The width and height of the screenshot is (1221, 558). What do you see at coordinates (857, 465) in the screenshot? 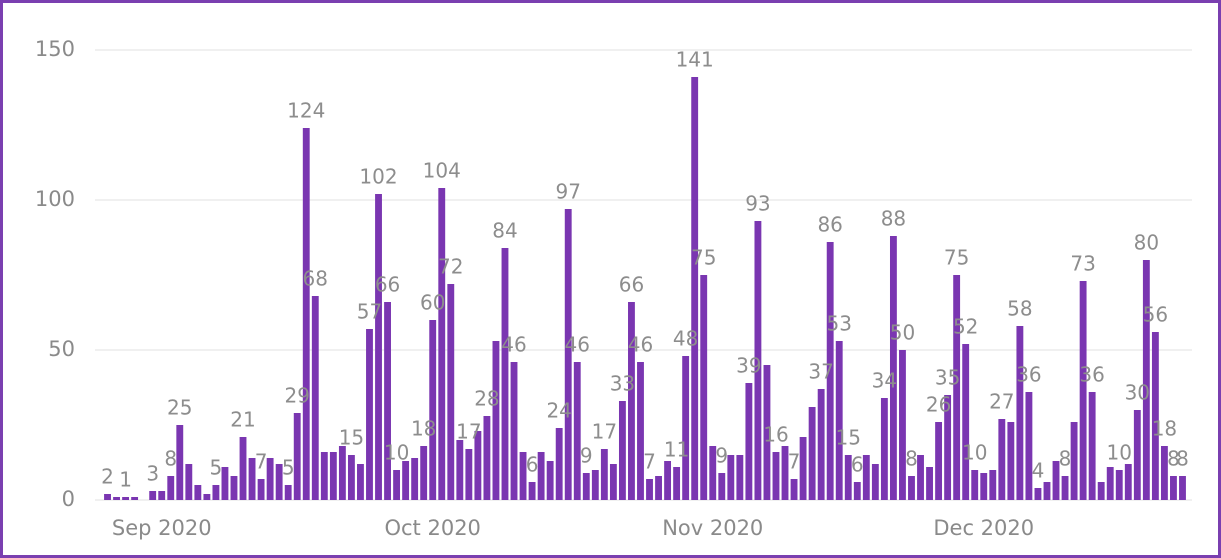
I see `data-label: 6` at bounding box center [857, 465].